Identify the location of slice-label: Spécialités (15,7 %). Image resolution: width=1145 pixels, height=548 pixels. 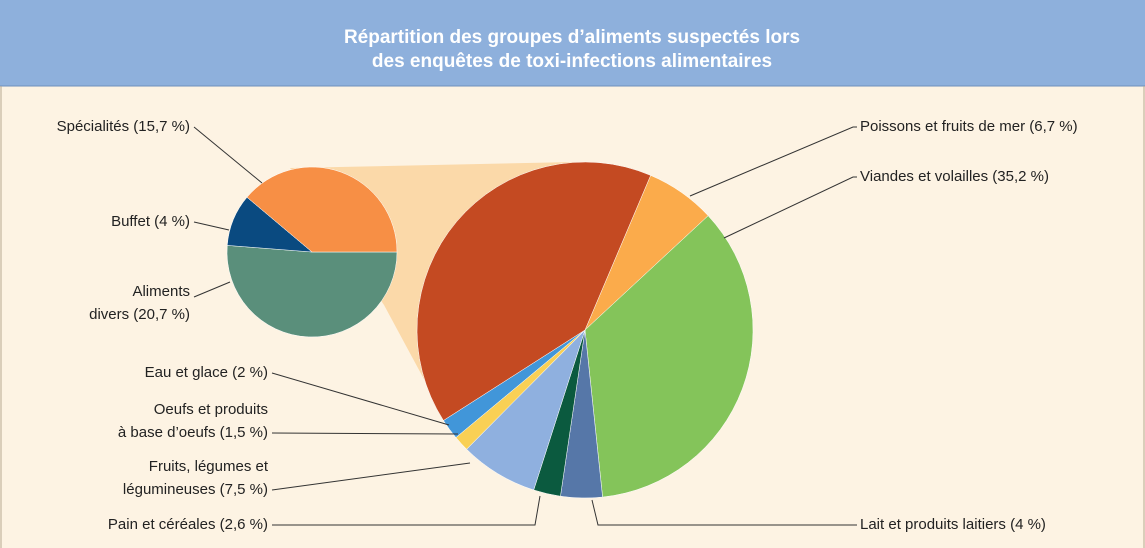
(123, 126).